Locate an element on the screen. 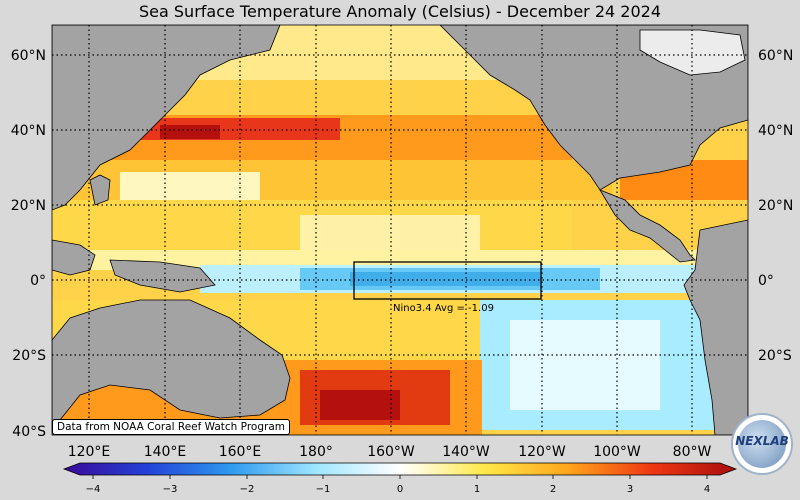 This screenshot has width=800, height=500. nino34-box is located at coordinates (447, 280).